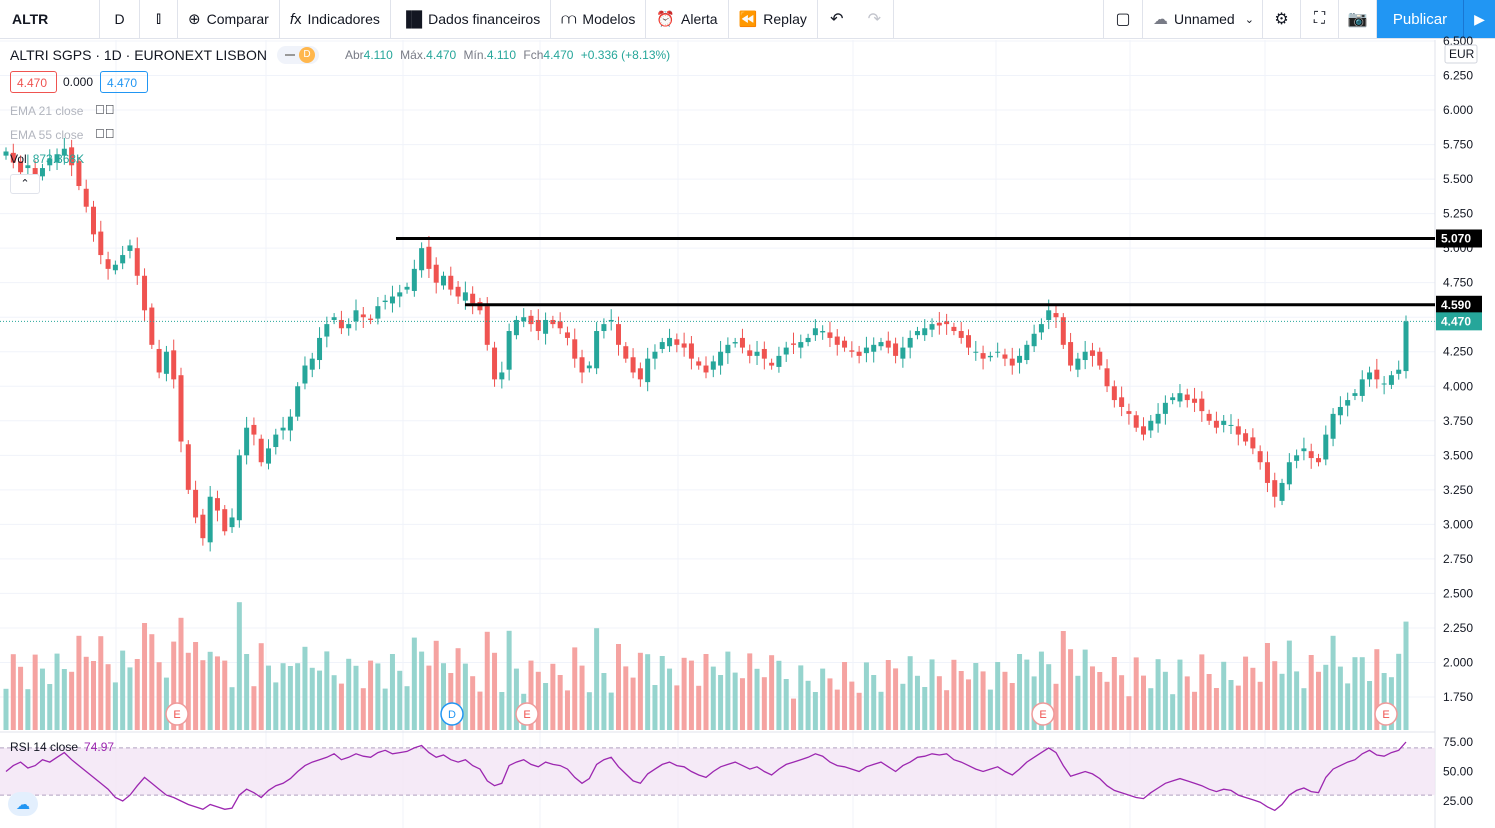  Describe the element at coordinates (47, 135) in the screenshot. I see `ema55-legend: EMA 55 close` at that location.